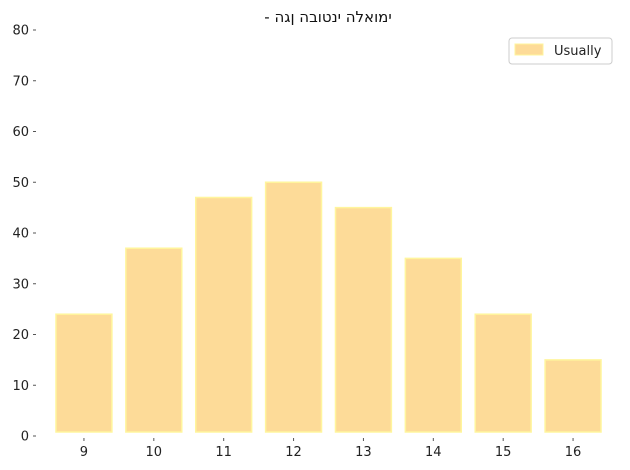 The height and width of the screenshot is (470, 630). What do you see at coordinates (529, 49) in the screenshot?
I see `legend-swatch` at bounding box center [529, 49].